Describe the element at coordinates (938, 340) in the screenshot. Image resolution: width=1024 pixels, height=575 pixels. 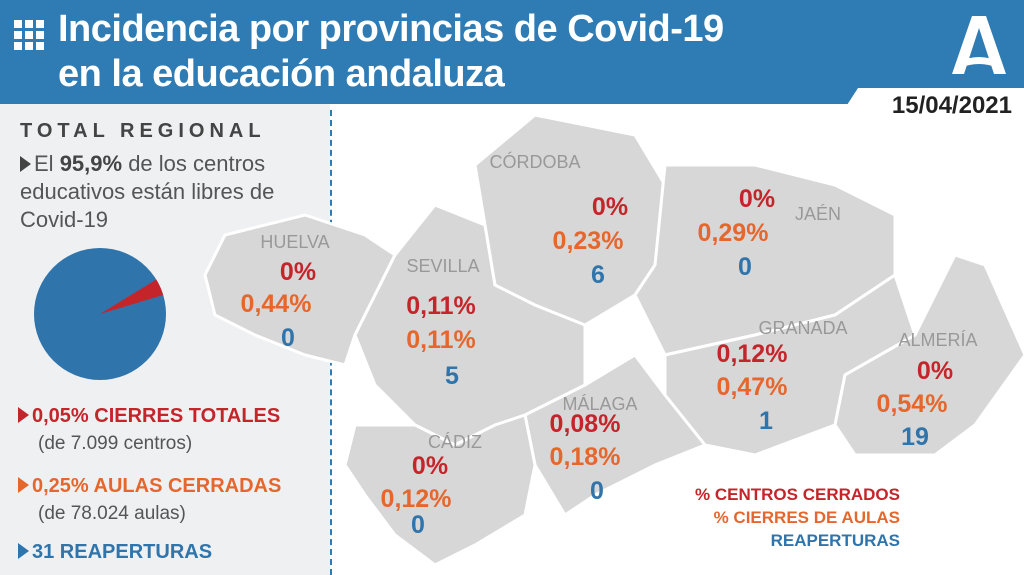
I see `province-label: ALMERÍA` at that location.